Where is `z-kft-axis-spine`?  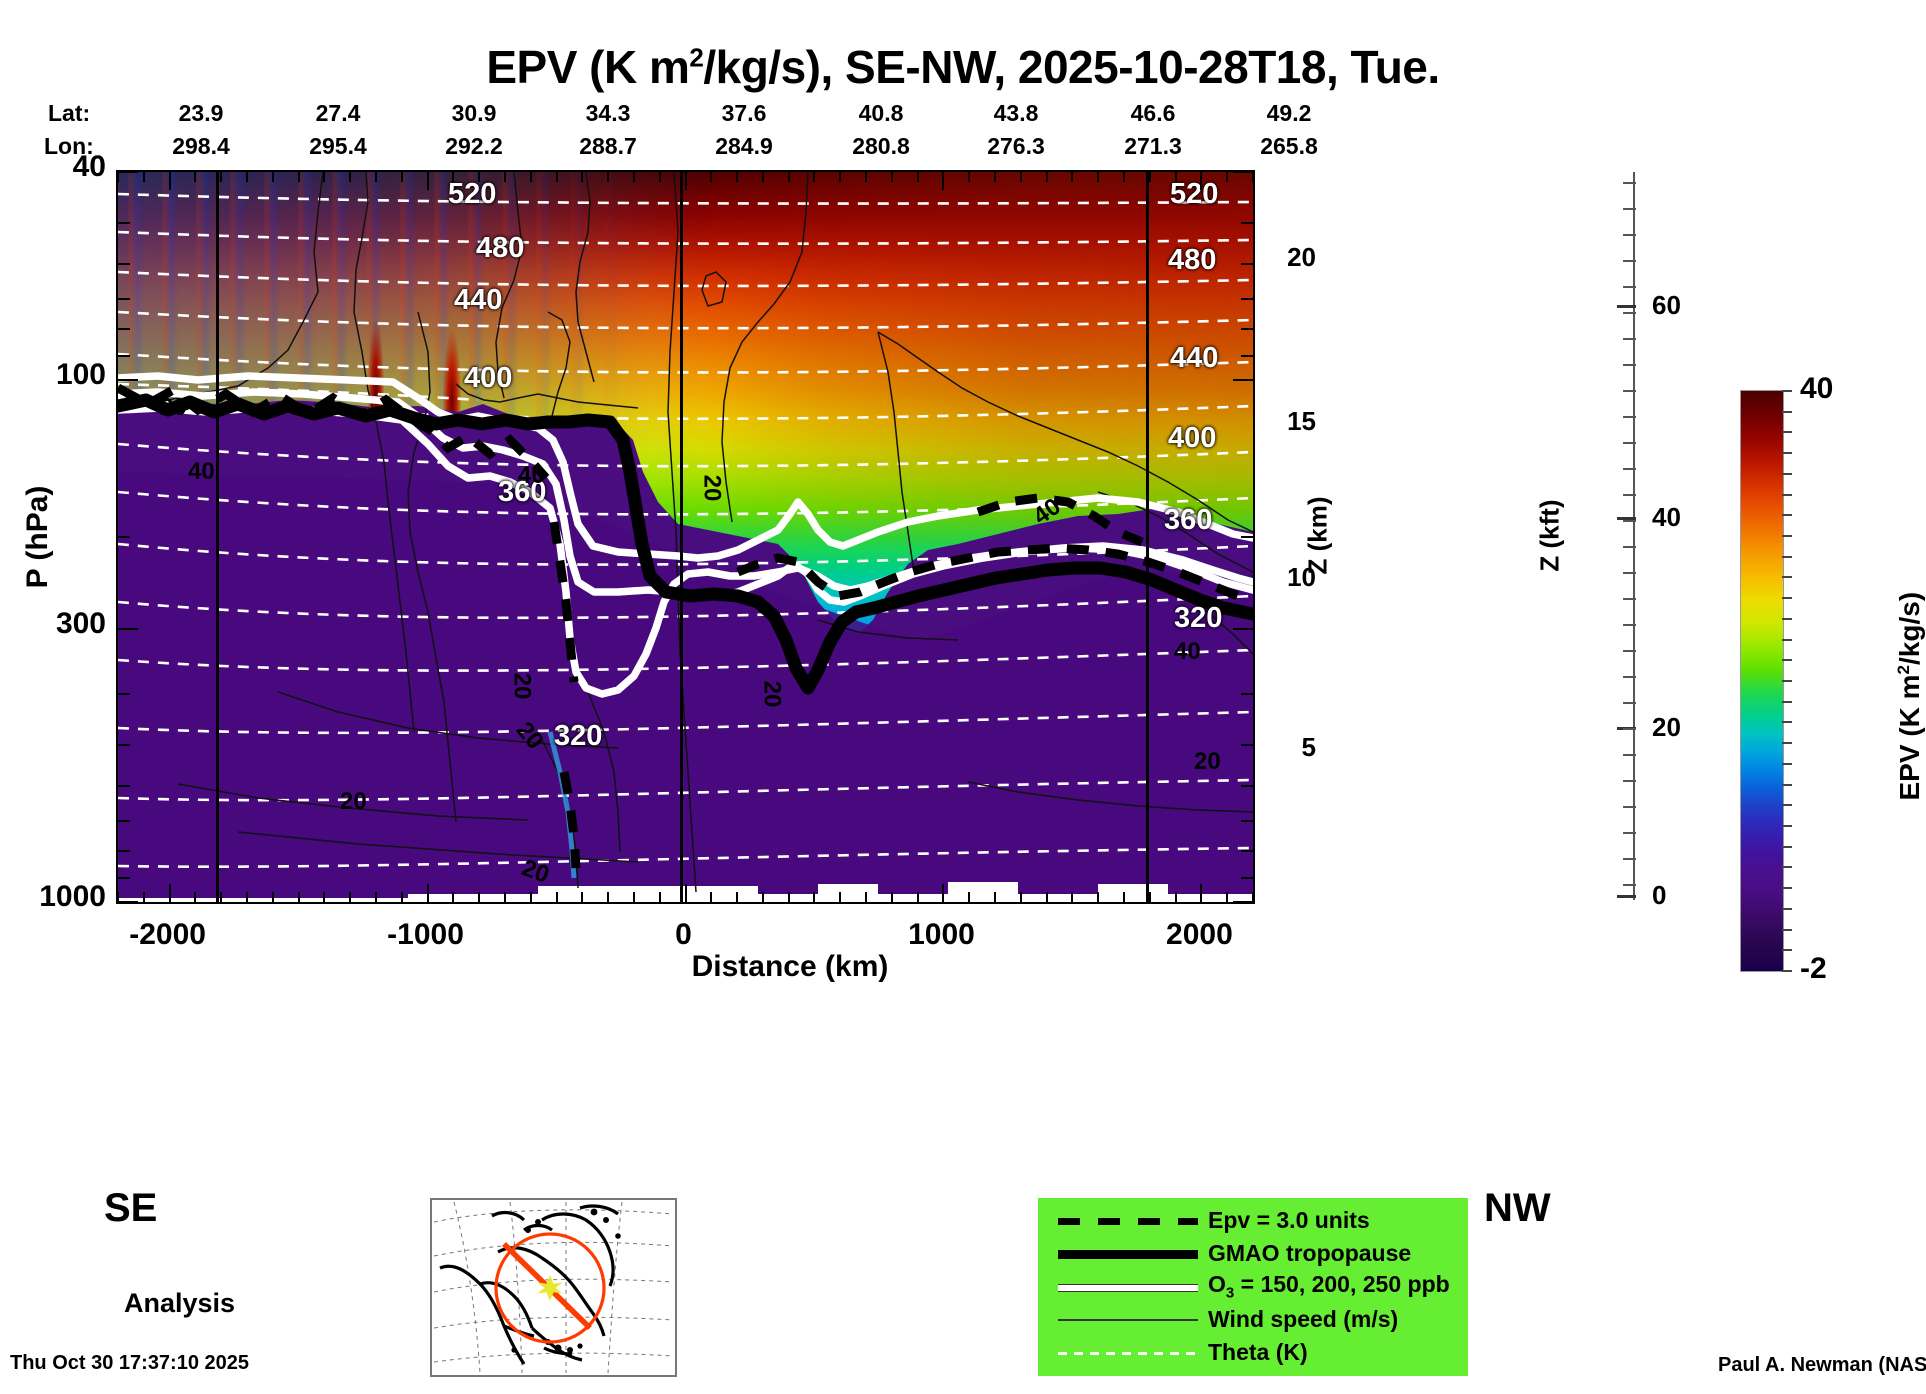
z-kft-axis-spine is located at coordinates (1634, 536).